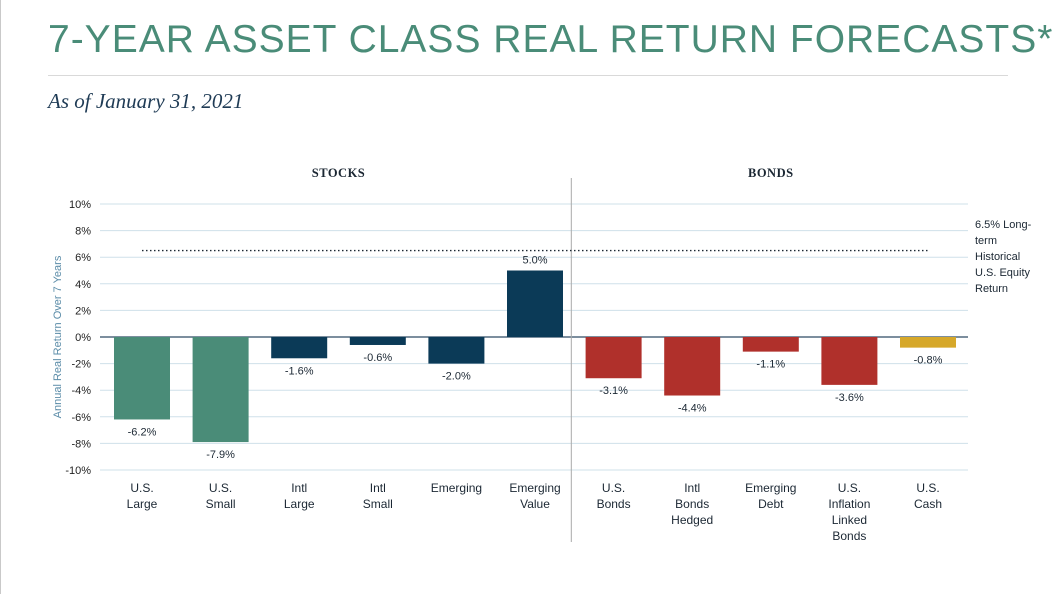  I want to click on y-tick-label: 10%, so click(80, 205).